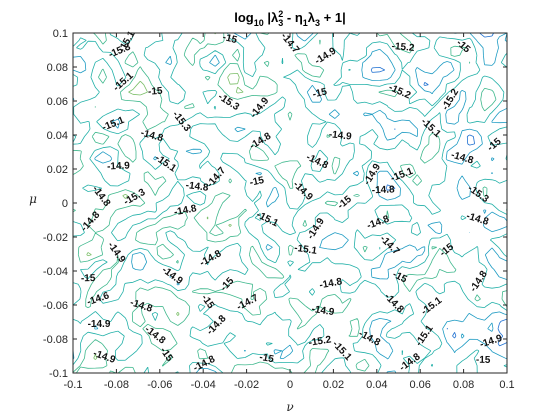  What do you see at coordinates (376, 385) in the screenshot?
I see `x-tick-label: 0.04` at bounding box center [376, 385].